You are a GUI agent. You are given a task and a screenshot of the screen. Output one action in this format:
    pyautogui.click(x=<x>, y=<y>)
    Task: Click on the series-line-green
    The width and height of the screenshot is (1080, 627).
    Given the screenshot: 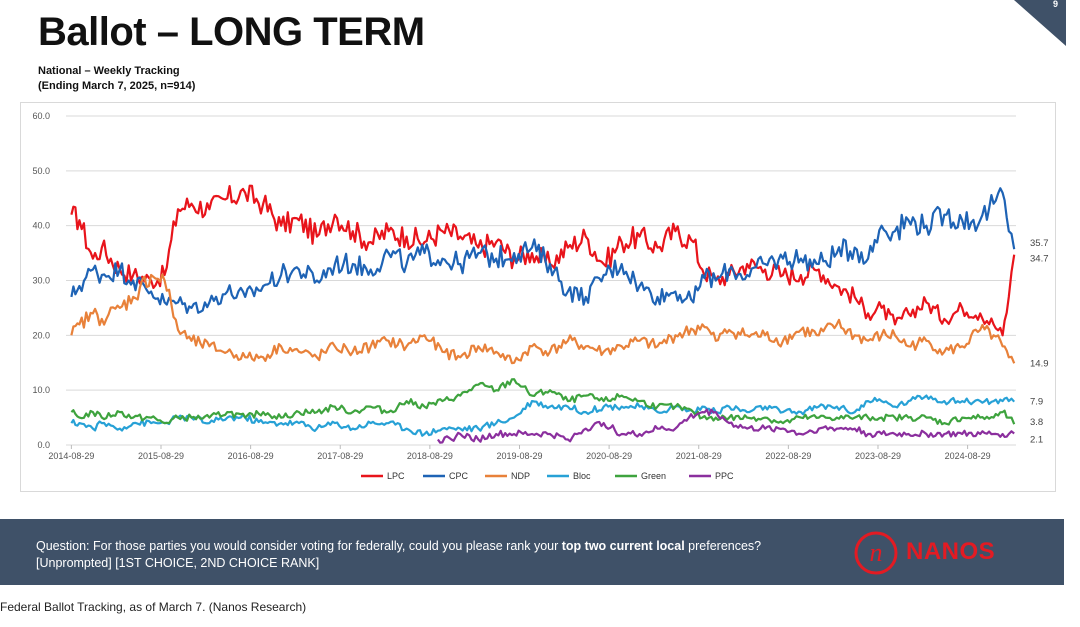 What is the action you would take?
    pyautogui.click(x=543, y=402)
    